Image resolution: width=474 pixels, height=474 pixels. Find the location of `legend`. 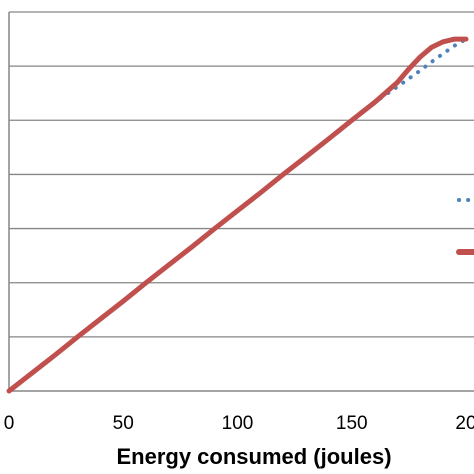

legend is located at coordinates (465, 226).